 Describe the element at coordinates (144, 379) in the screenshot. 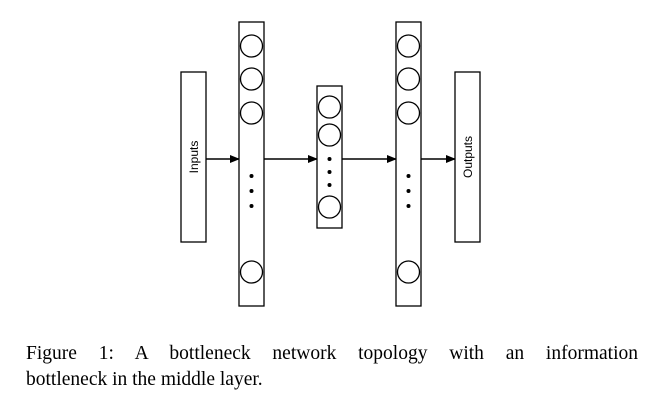

I see `caption-line-2: bottleneck in the middle layer.` at that location.